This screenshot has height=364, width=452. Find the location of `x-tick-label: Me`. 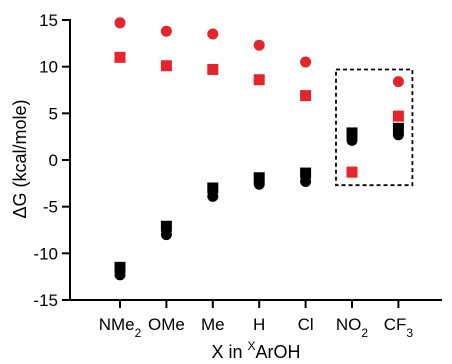

x-tick-label: Me is located at coordinates (213, 324).